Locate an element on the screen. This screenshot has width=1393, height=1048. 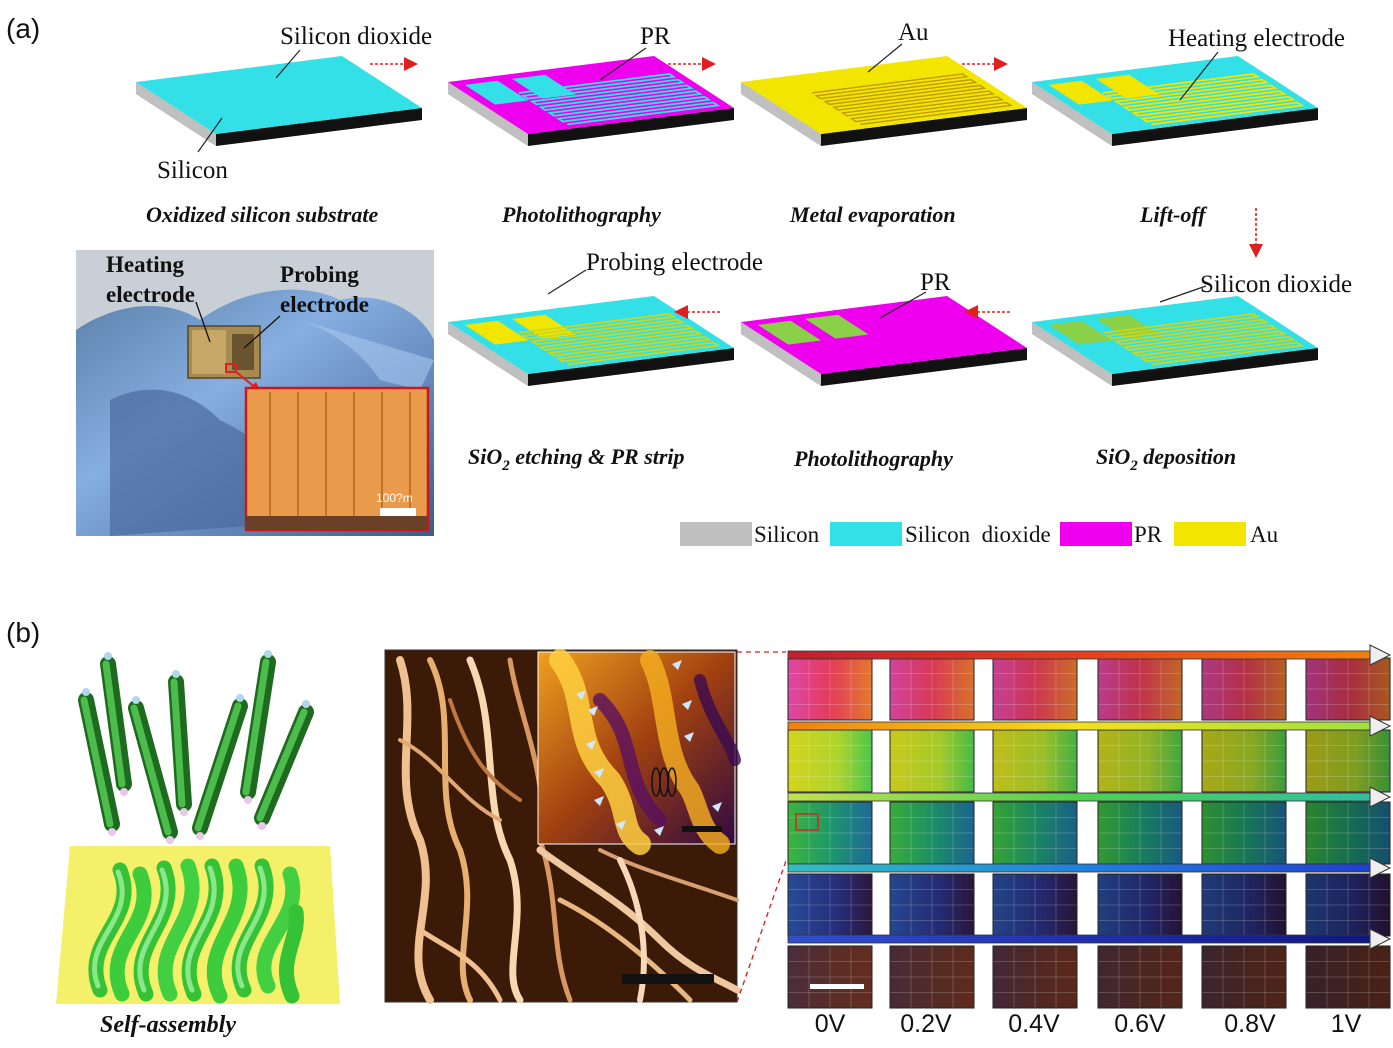
photo-label-heating-2: electrode is located at coordinates (150, 294).